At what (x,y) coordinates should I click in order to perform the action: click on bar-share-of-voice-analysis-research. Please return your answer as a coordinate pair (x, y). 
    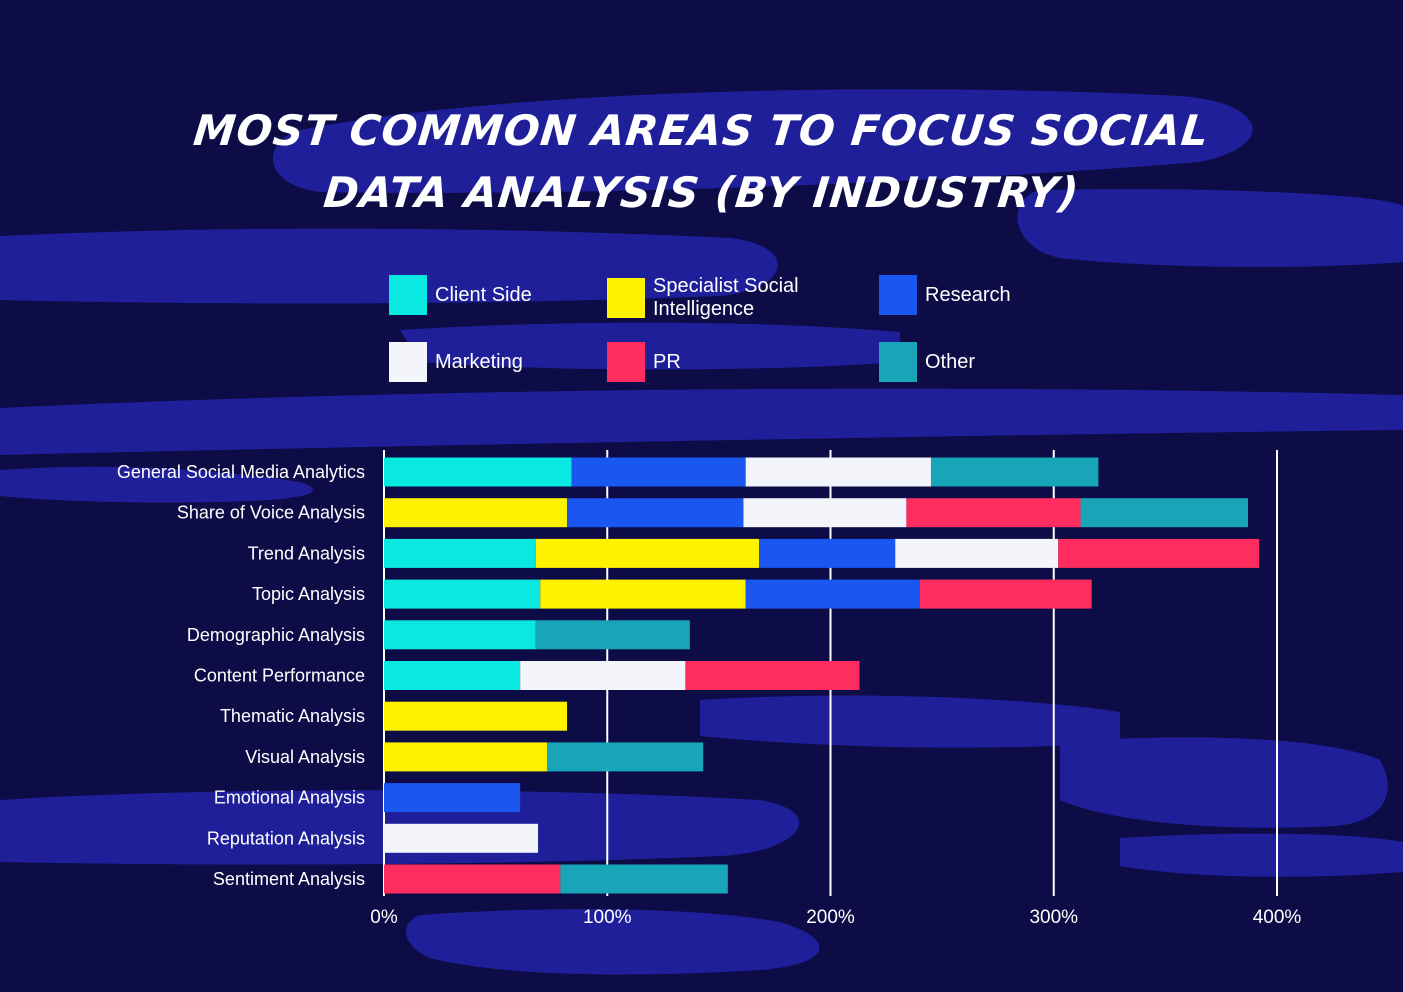
    Looking at the image, I should click on (655, 513).